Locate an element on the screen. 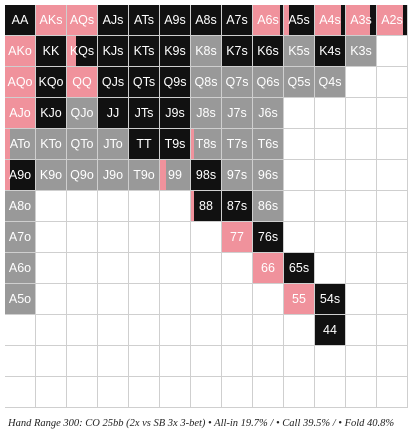 Image resolution: width=410 pixels, height=438 pixels. hand-cell-A6o: A6o is located at coordinates (20, 268).